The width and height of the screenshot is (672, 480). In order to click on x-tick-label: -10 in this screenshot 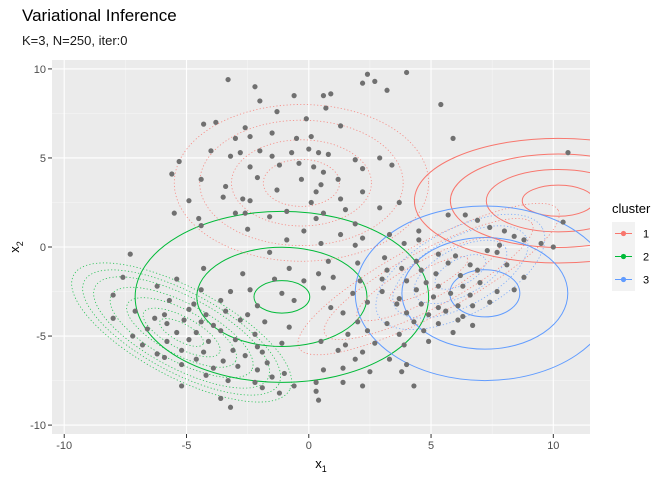, I will do `click(64, 446)`.